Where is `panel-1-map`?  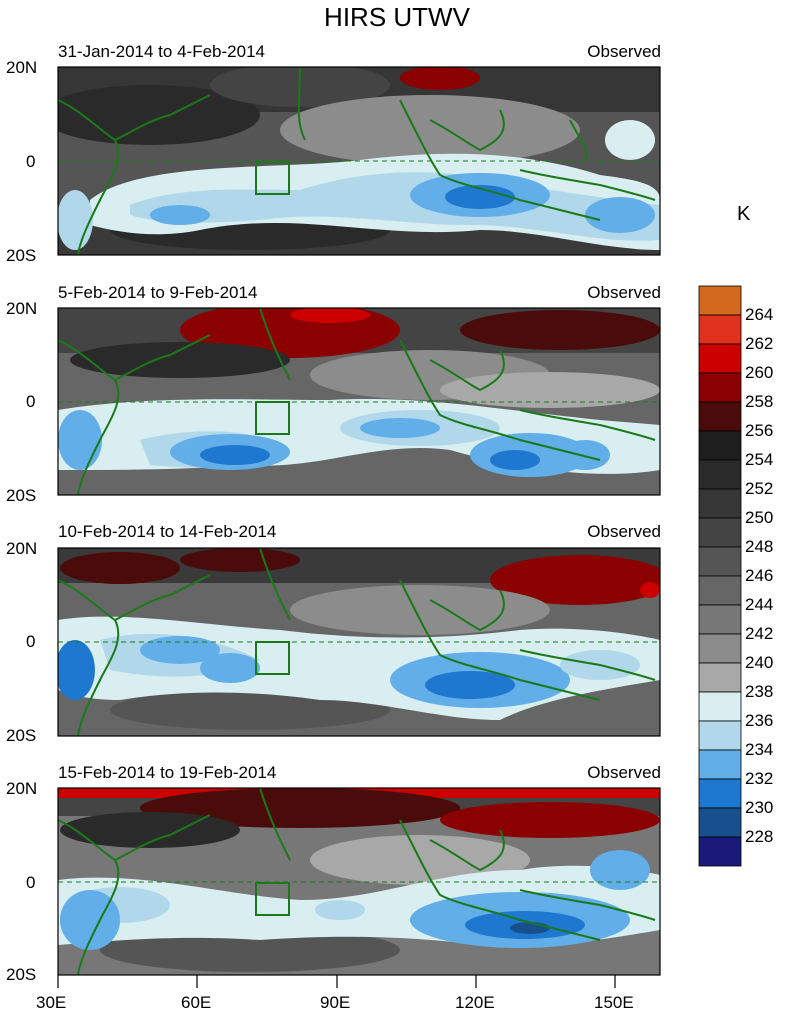 panel-1-map is located at coordinates (359, 161).